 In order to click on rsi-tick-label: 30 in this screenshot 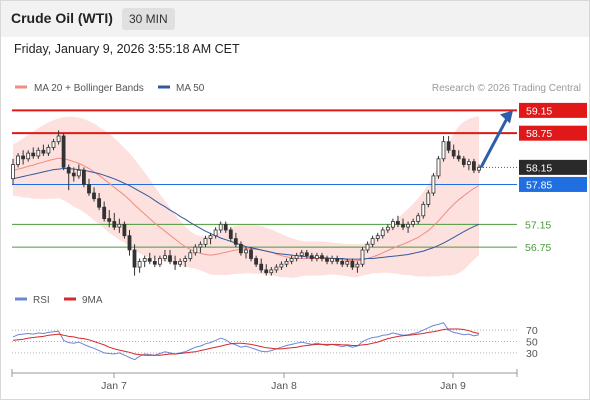, I will do `click(532, 354)`.